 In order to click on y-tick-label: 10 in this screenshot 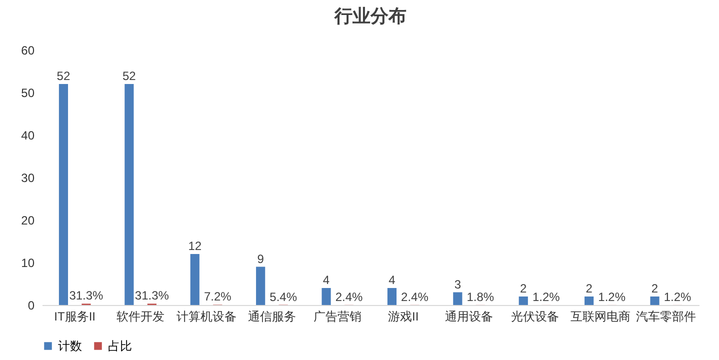, I will do `click(28, 263)`.